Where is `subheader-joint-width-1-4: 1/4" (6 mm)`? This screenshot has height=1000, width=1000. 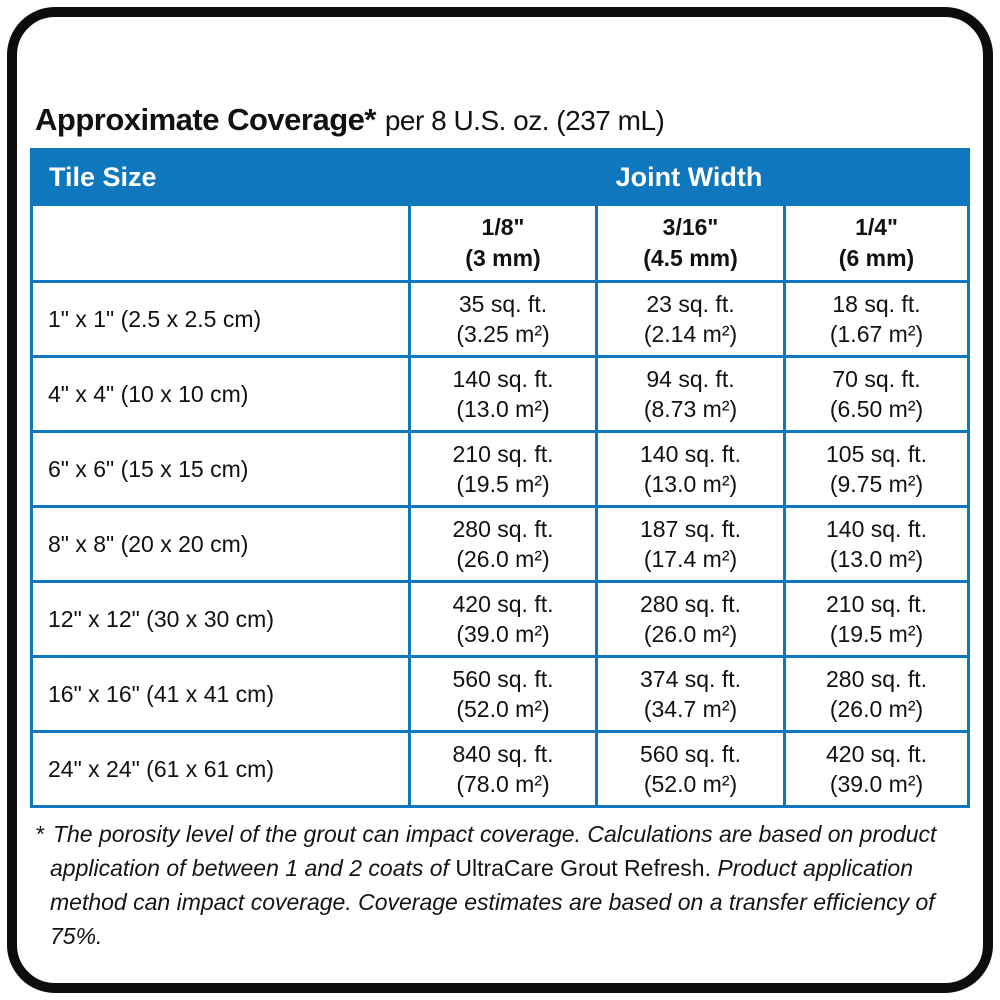
subheader-joint-width-1-4: 1/4" (6 mm) is located at coordinates (876, 243).